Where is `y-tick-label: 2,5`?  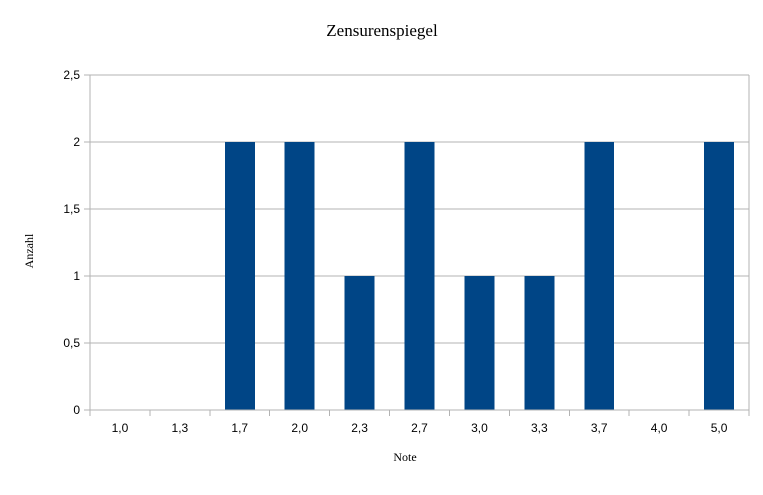 y-tick-label: 2,5 is located at coordinates (71, 75).